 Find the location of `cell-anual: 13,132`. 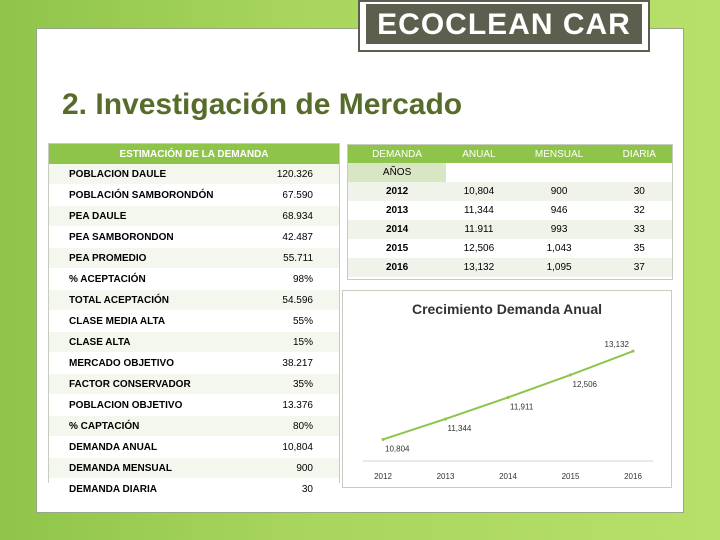

cell-anual: 13,132 is located at coordinates (479, 267).